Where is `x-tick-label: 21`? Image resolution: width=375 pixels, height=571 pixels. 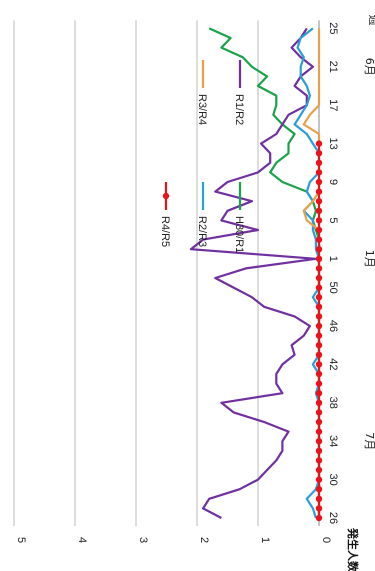 x-tick-label: 21 is located at coordinates (333, 67).